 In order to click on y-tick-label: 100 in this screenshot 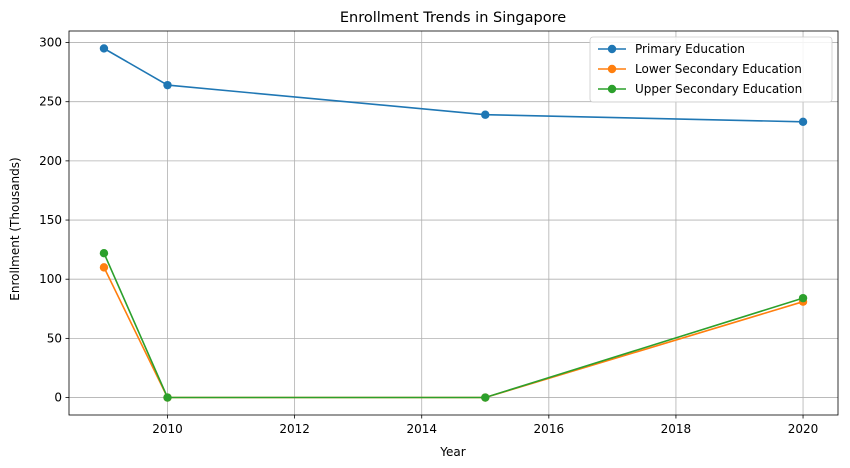, I will do `click(50, 279)`.